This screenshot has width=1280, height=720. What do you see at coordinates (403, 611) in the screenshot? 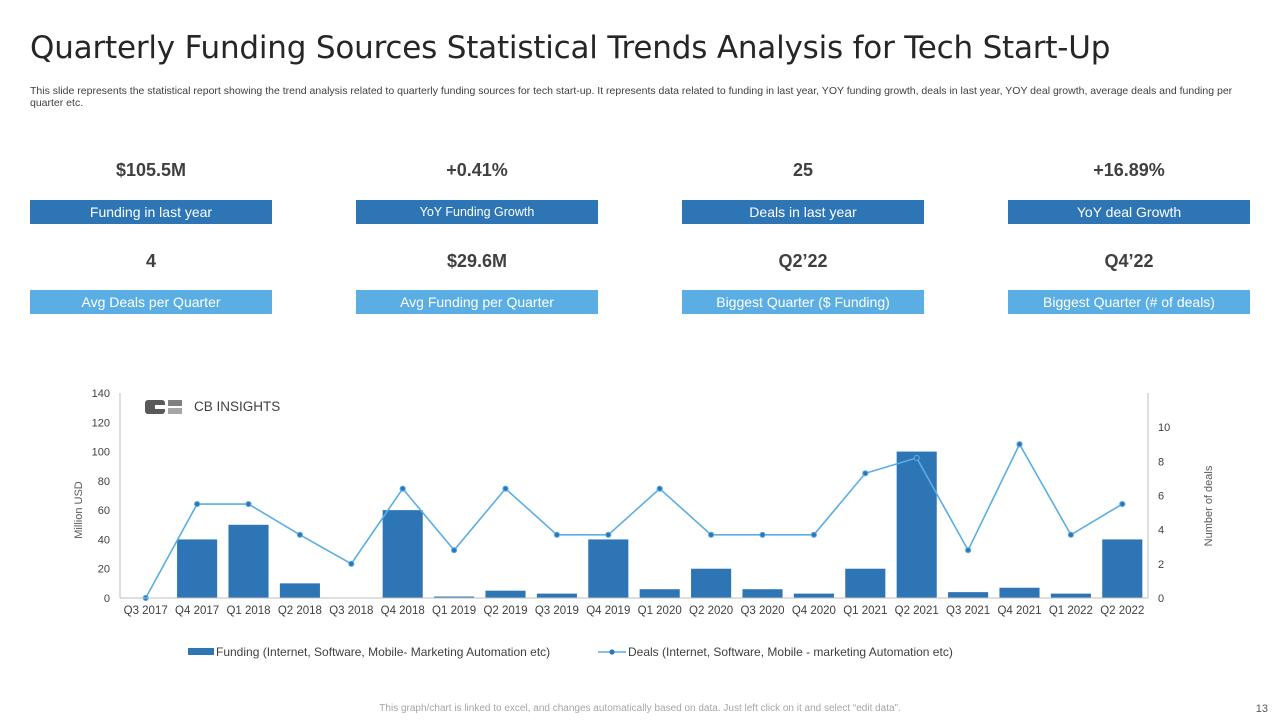
I see `x-tick-label: Q4 2018` at bounding box center [403, 611].